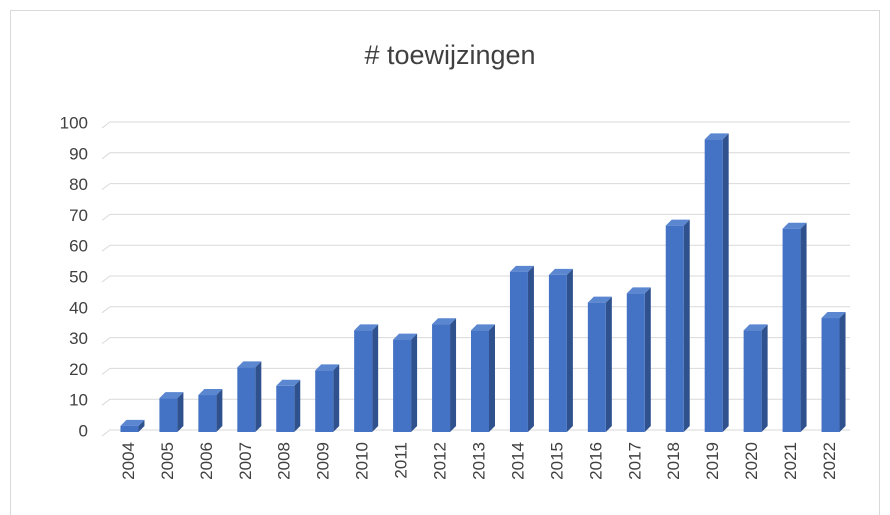 This screenshot has height=515, width=890. Describe the element at coordinates (634, 461) in the screenshot. I see `x-tick-label: 2017` at that location.